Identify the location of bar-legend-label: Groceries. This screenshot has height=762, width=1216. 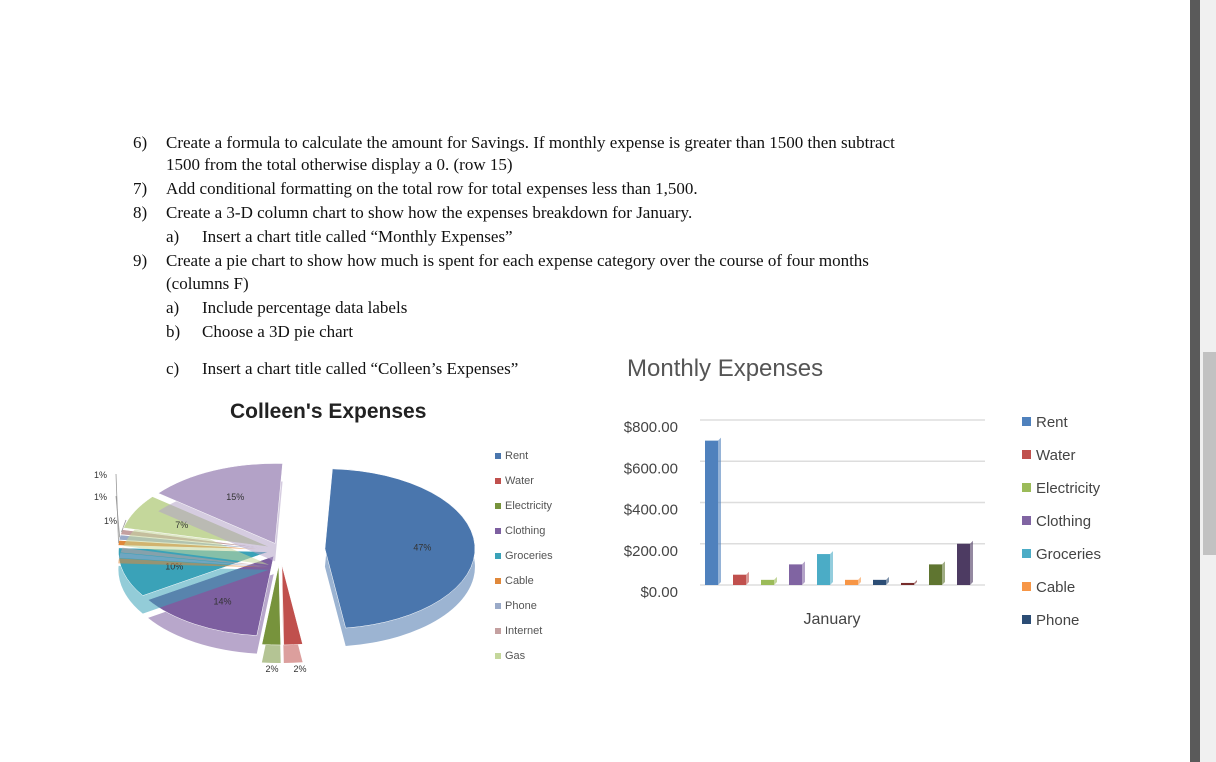
(1068, 554).